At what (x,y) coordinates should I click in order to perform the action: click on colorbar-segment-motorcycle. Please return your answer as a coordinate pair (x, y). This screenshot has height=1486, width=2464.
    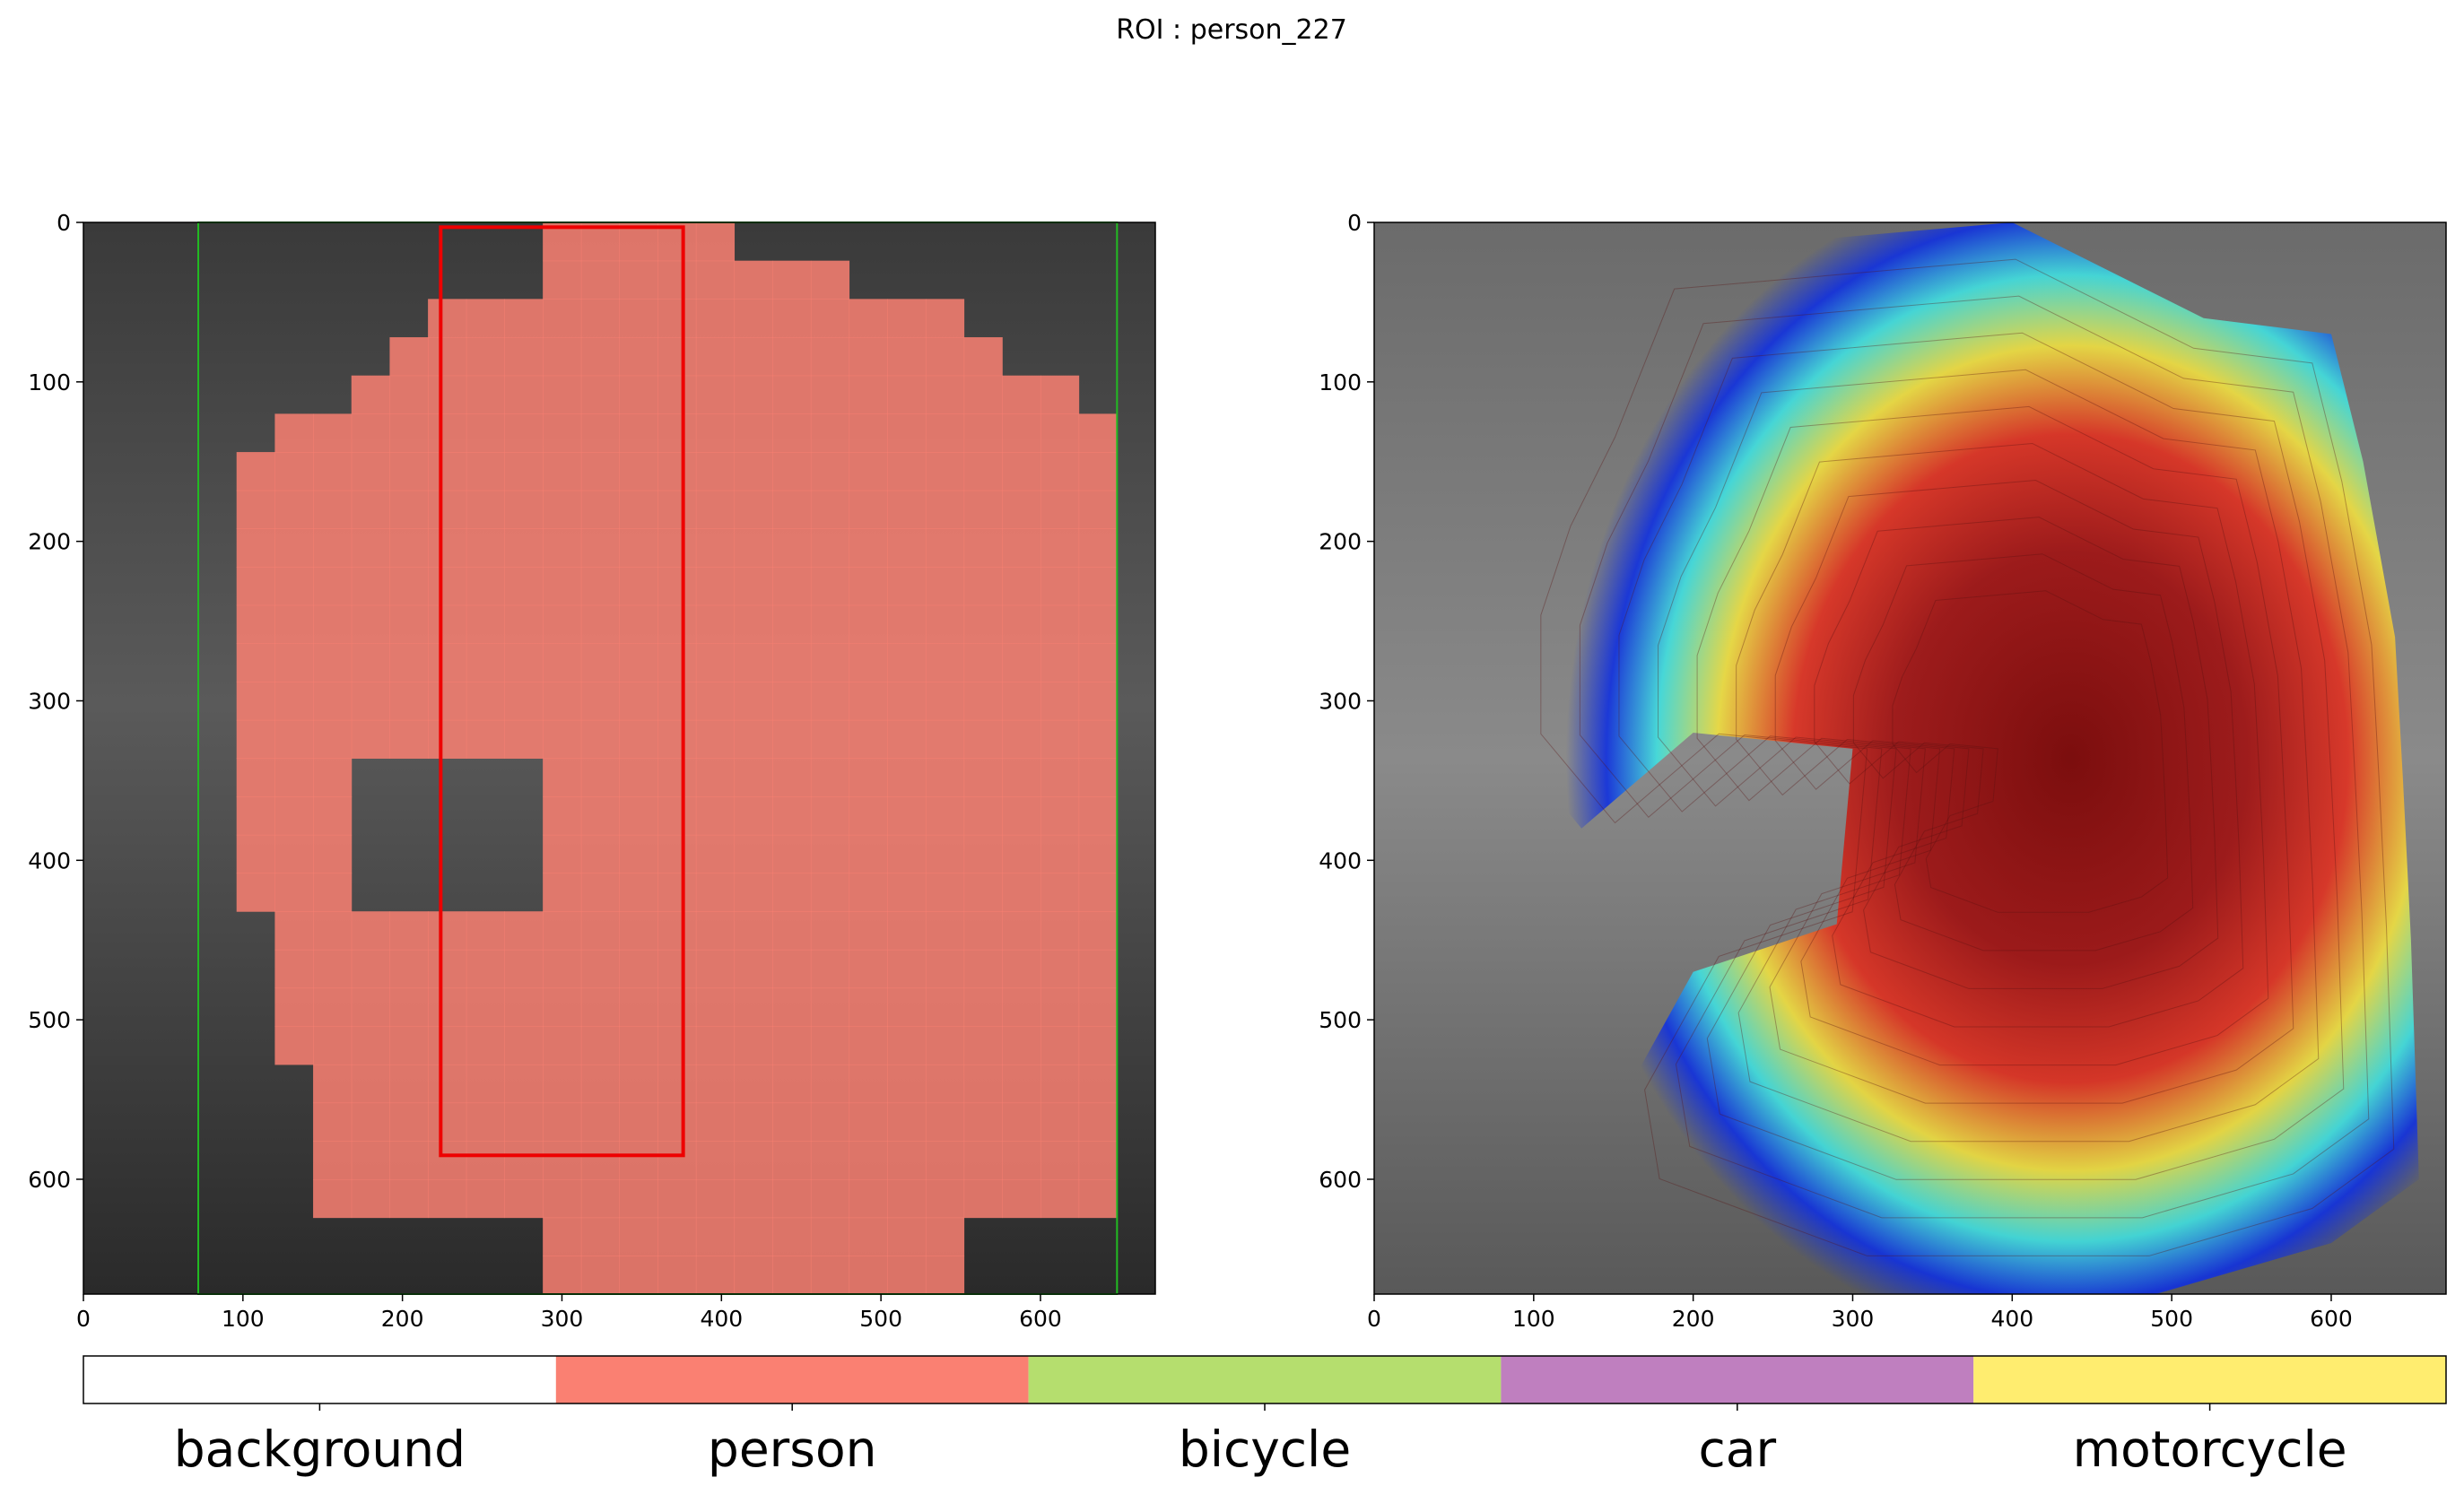
    Looking at the image, I should click on (2209, 1379).